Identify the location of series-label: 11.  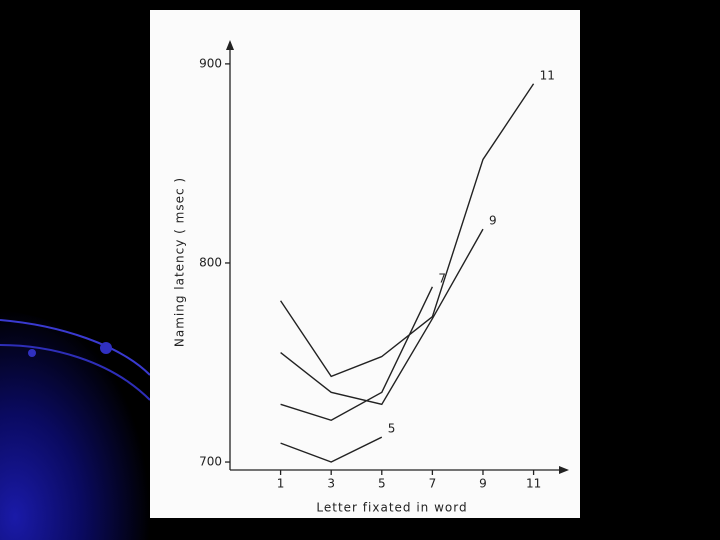
(547, 75).